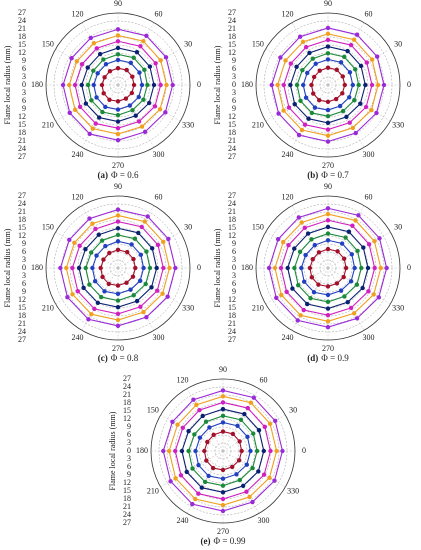  What do you see at coordinates (304, 450) in the screenshot?
I see `theta-tick-label: 0` at bounding box center [304, 450].